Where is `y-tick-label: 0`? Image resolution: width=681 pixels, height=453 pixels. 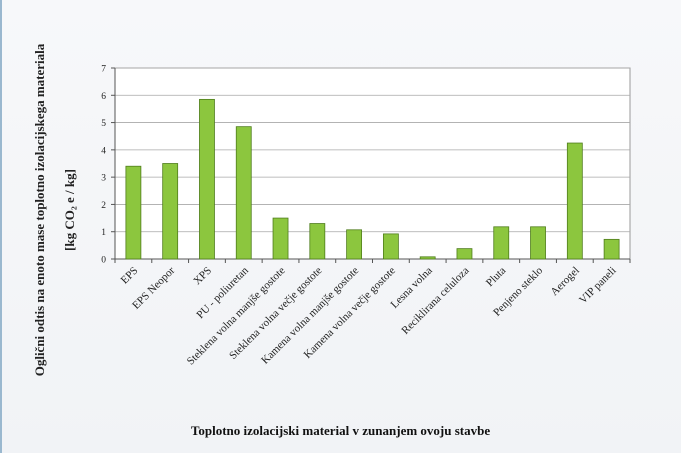 y-tick-label: 0 is located at coordinates (103, 261).